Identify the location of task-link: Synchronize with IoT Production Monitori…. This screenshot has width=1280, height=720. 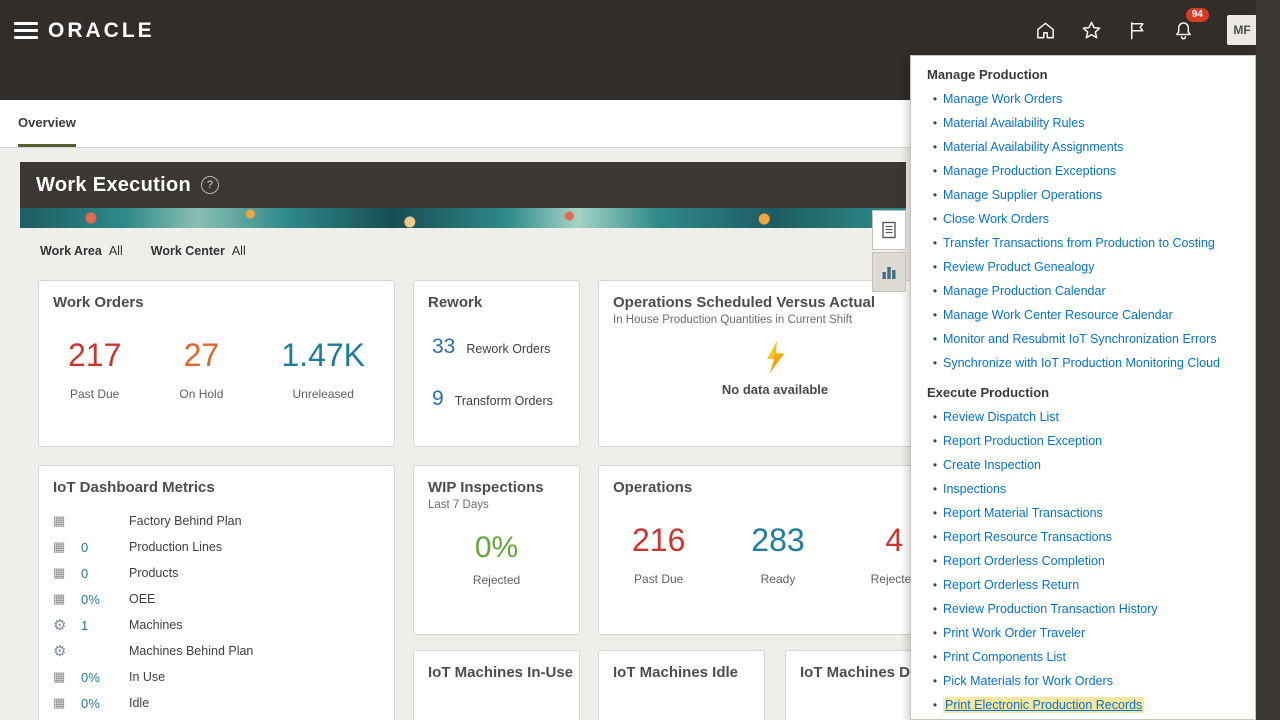
(1081, 363).